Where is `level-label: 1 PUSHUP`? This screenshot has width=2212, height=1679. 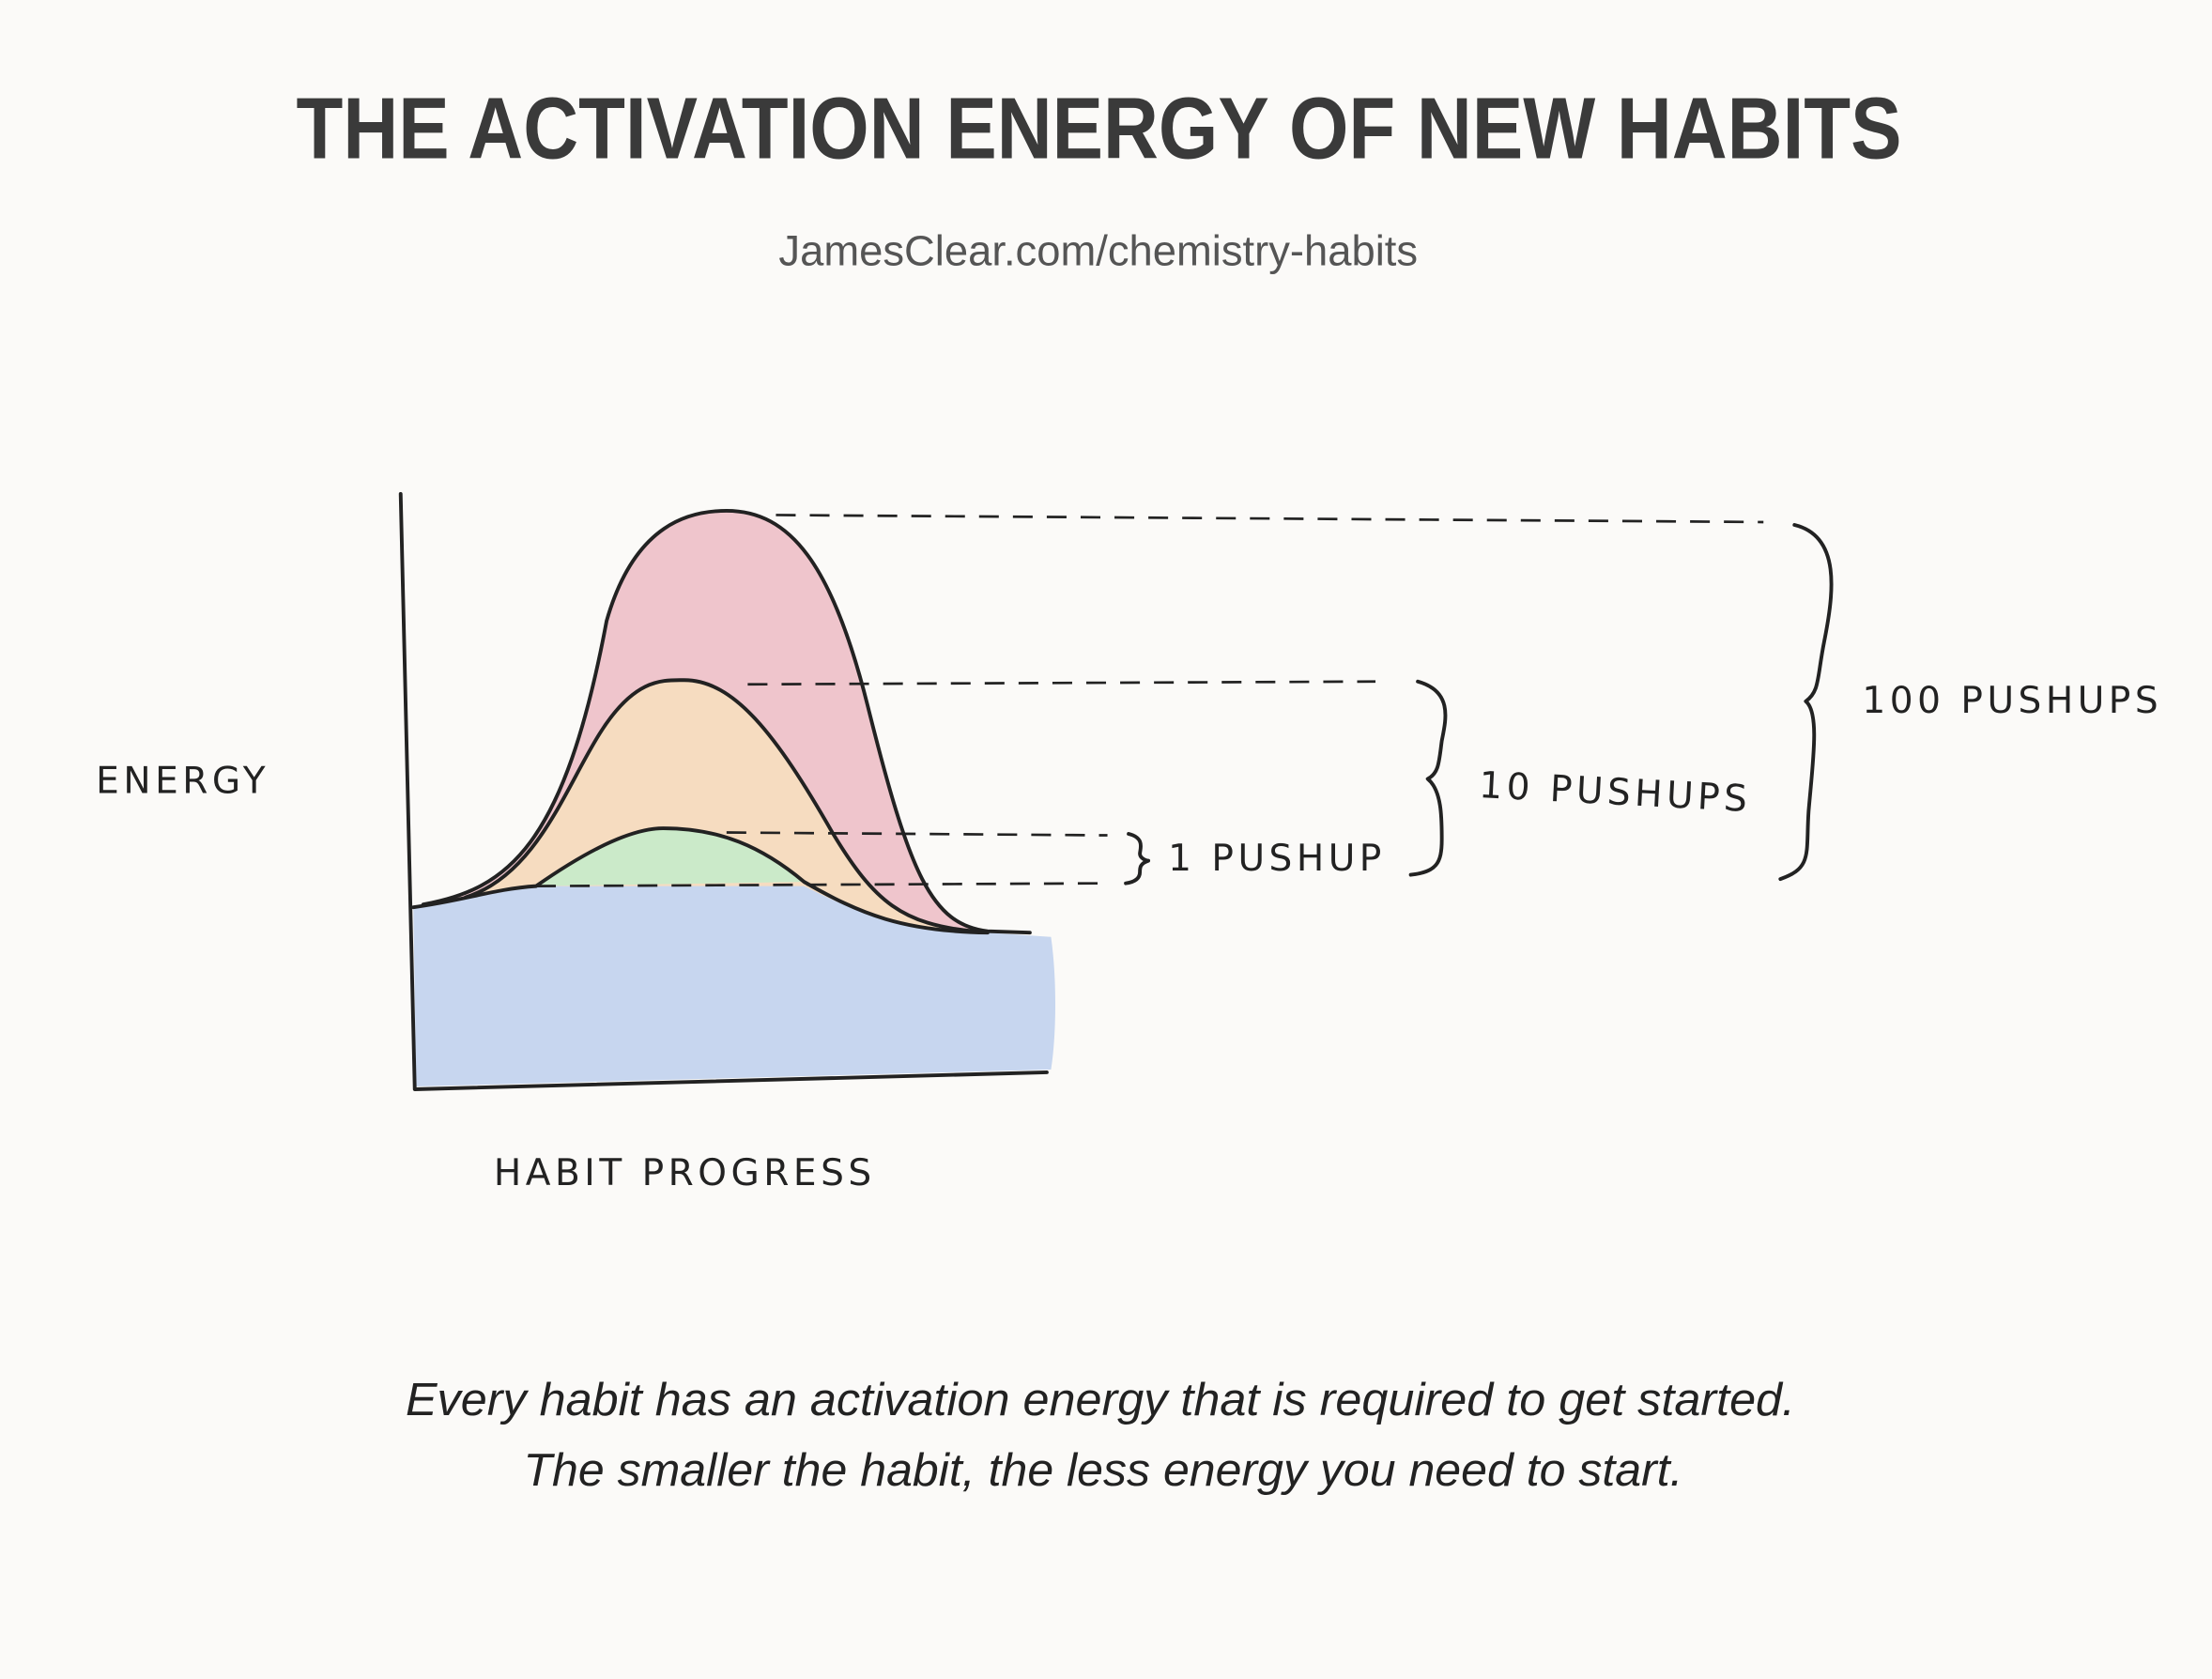
level-label: 1 PUSHUP is located at coordinates (1277, 859).